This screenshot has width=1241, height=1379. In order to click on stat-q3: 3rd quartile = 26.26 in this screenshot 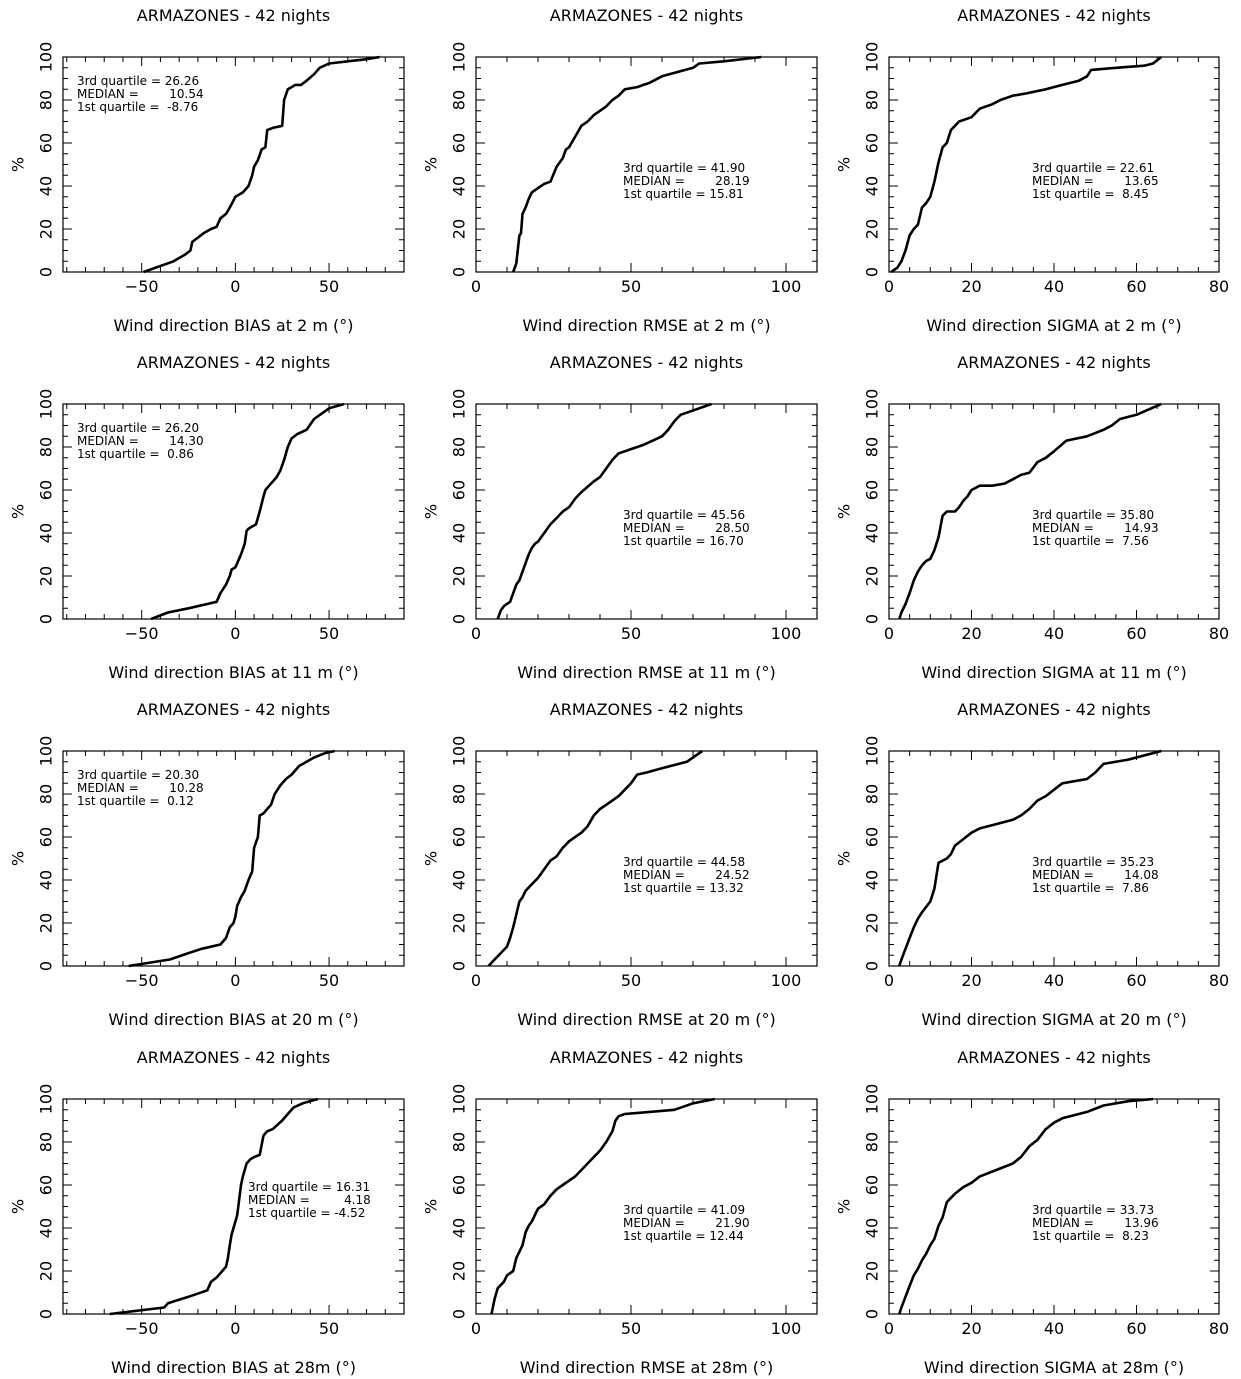, I will do `click(138, 81)`.